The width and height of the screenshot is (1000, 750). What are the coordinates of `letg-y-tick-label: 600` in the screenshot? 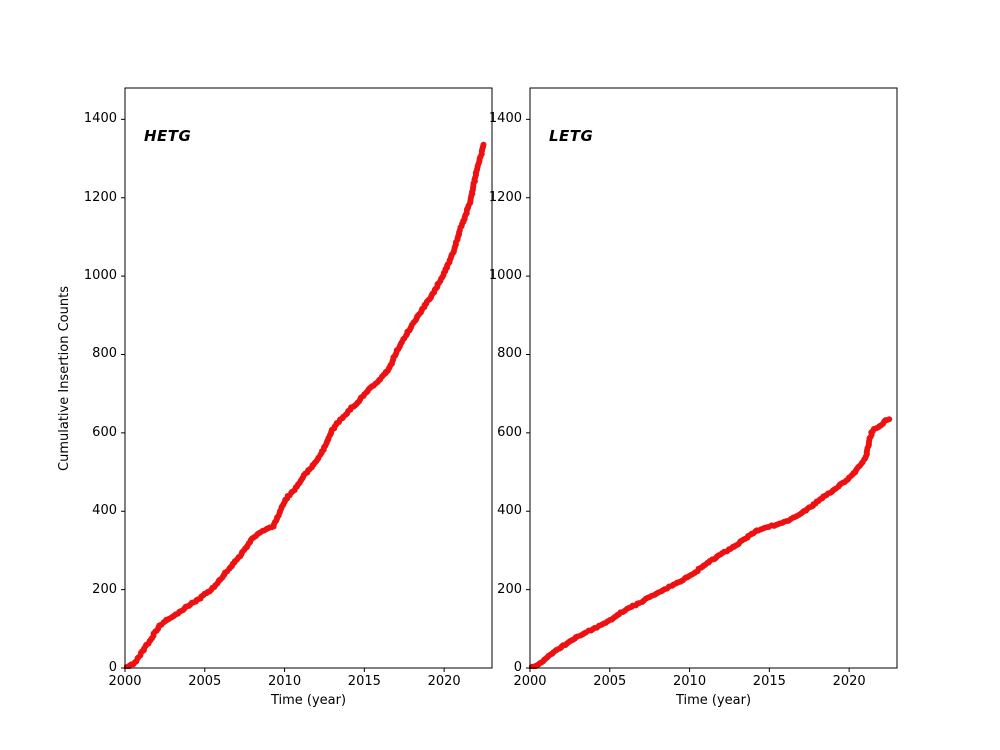 It's located at (509, 432).